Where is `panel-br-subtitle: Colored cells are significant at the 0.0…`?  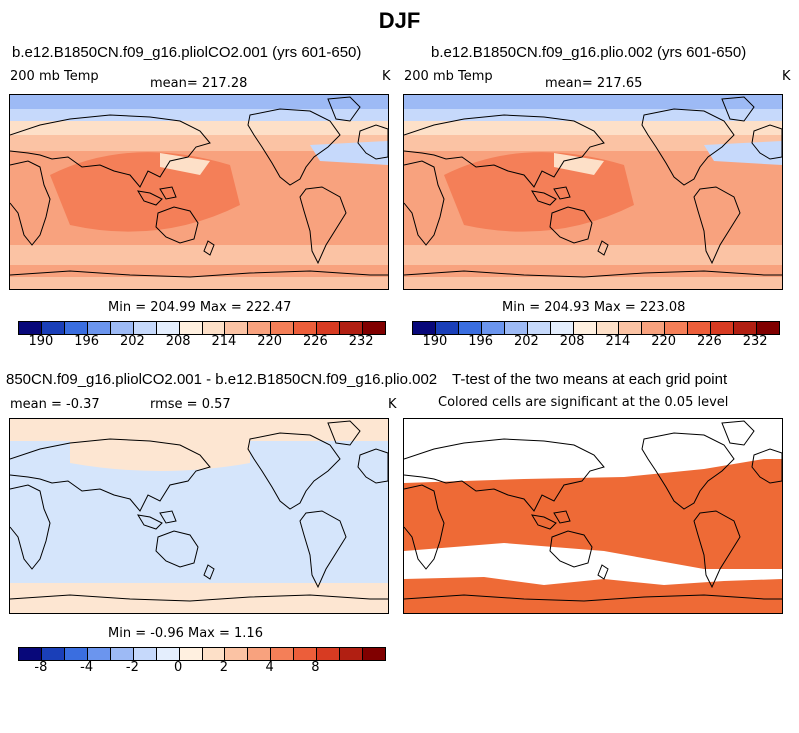
panel-br-subtitle: Colored cells are significant at the 0.0… is located at coordinates (583, 402).